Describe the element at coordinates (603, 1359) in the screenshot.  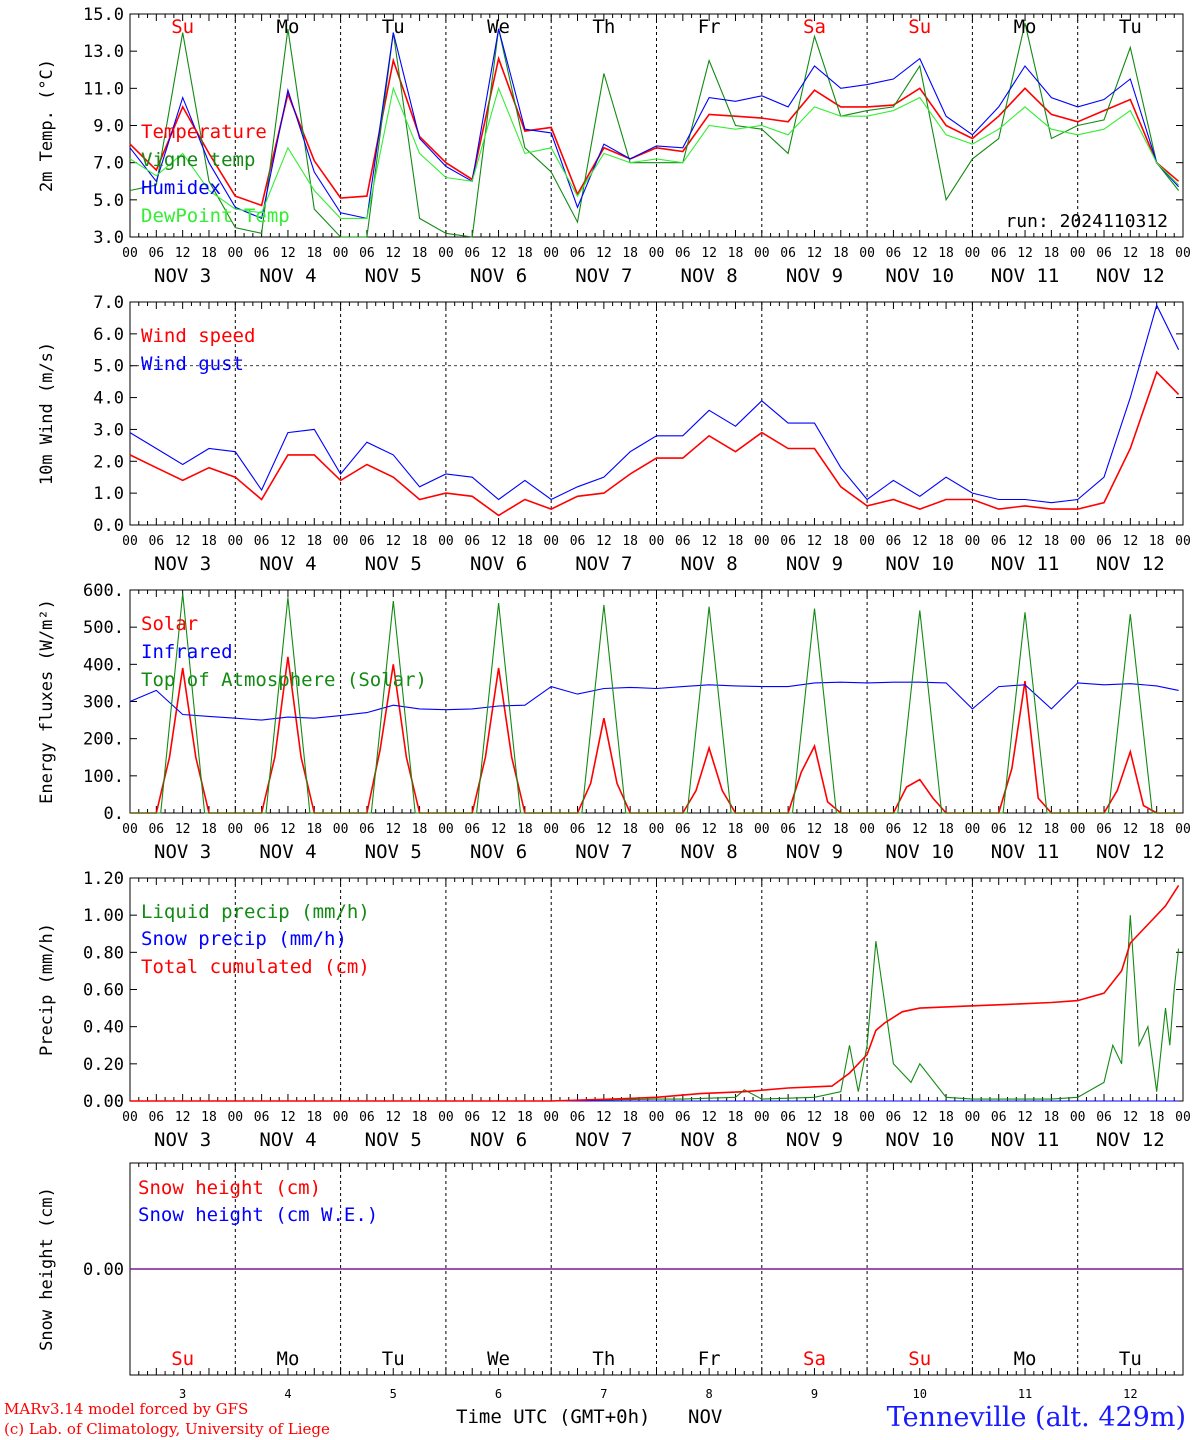
I see `weekday-label-bottom: Th` at that location.